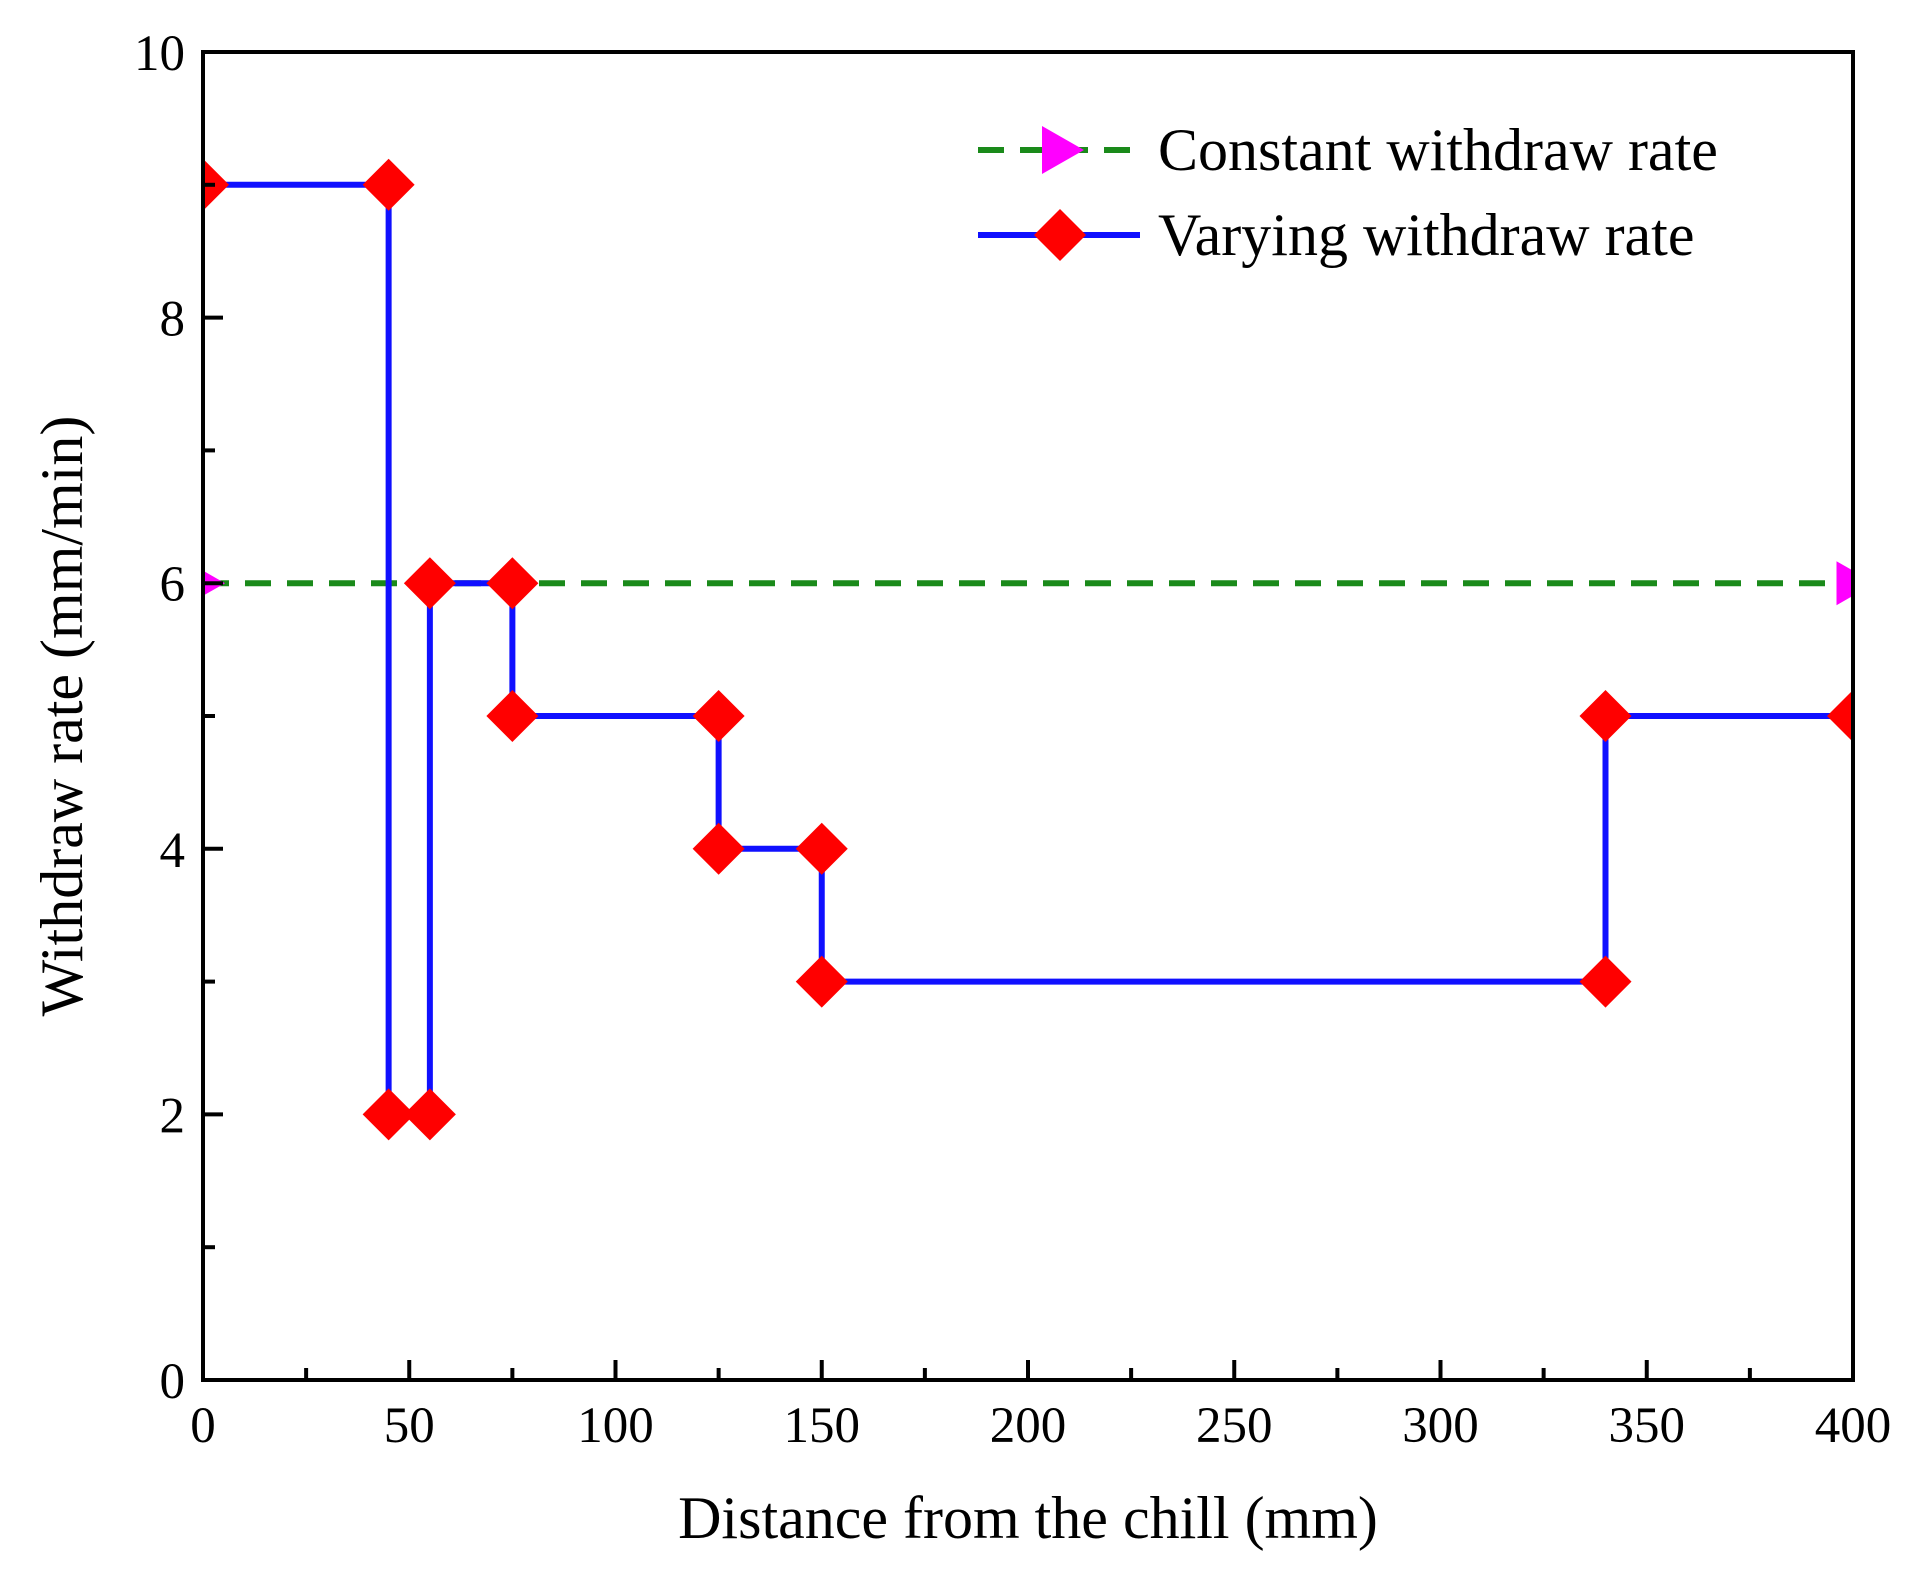  I want to click on y-tick-label: 4, so click(173, 851).